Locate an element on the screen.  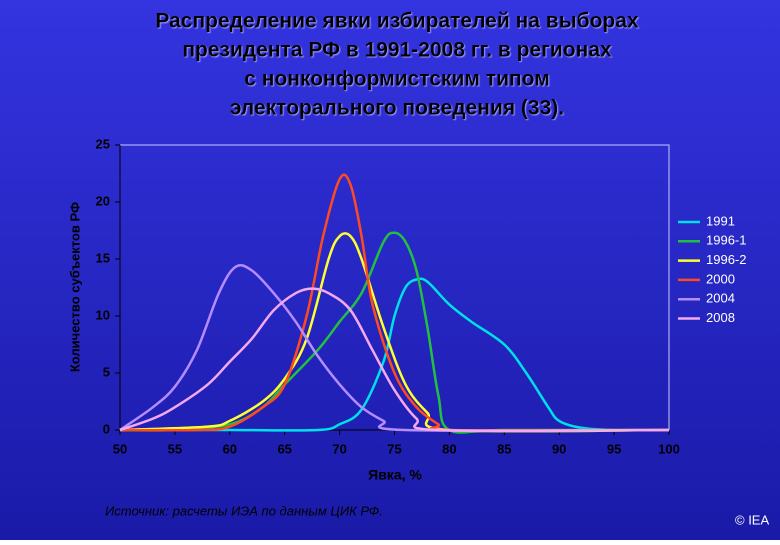
copyright: © IEA is located at coordinates (752, 519).